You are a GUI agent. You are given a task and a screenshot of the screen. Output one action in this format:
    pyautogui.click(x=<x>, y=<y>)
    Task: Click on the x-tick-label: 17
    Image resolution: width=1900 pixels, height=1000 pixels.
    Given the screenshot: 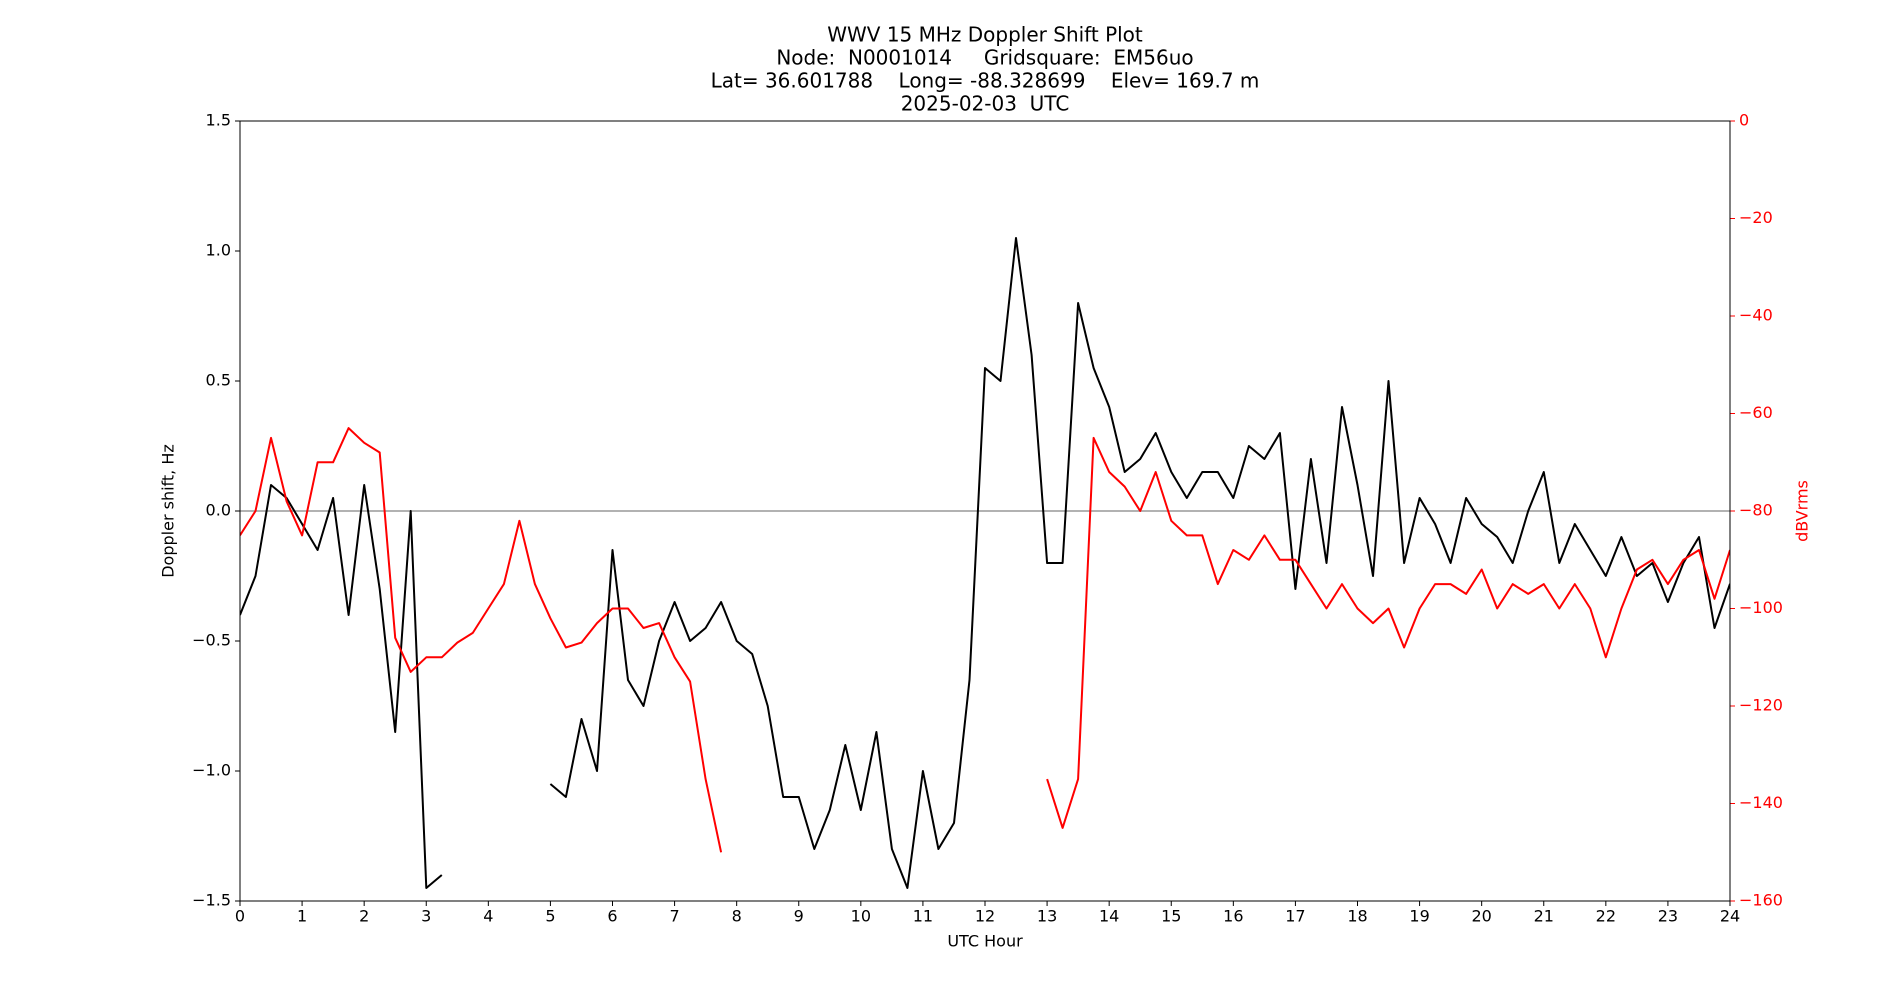 What is the action you would take?
    pyautogui.click(x=1295, y=916)
    